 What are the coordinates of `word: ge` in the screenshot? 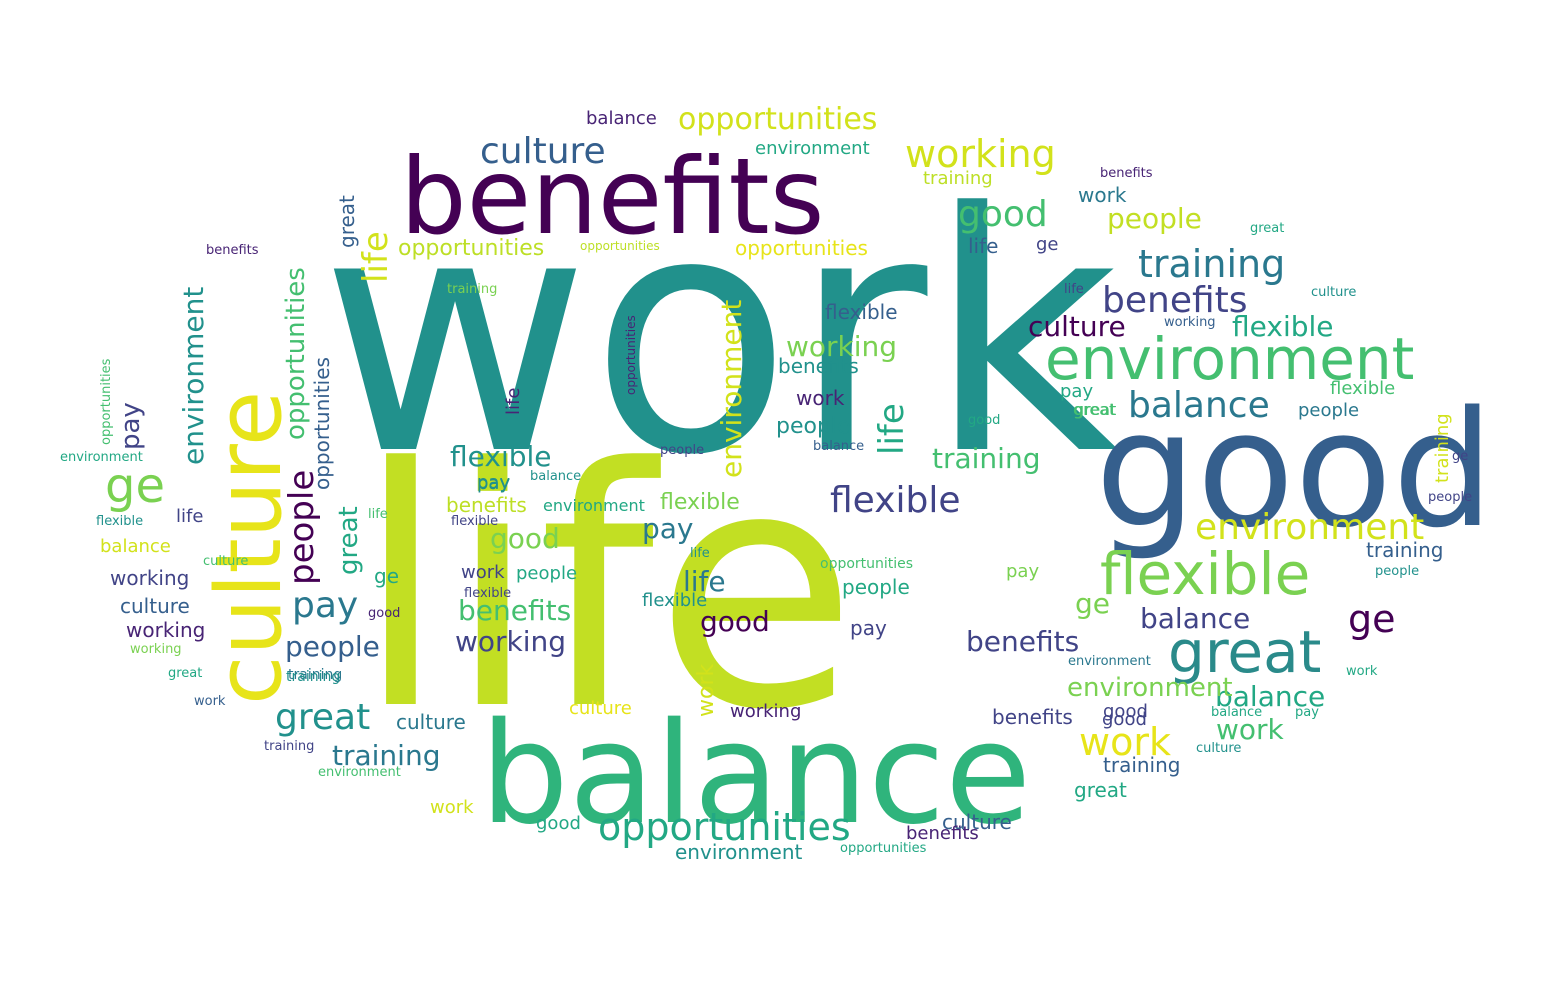 It's located at (1092, 603).